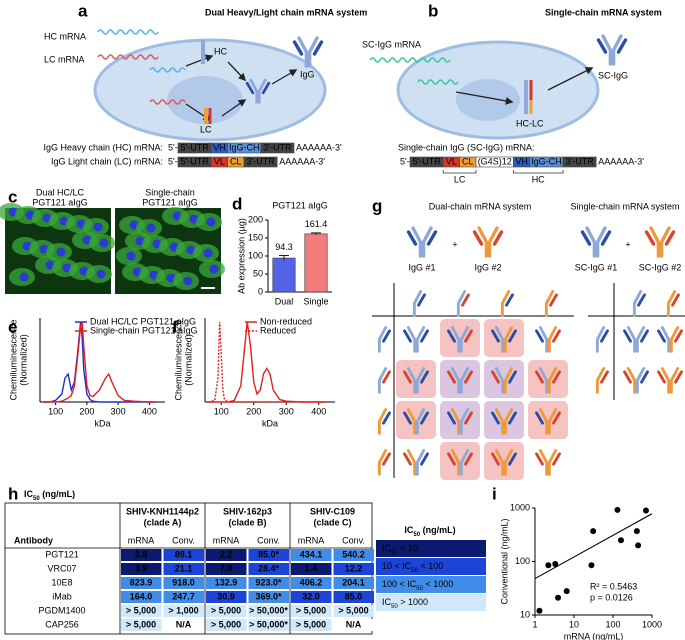 Image resolution: width=685 pixels, height=640 pixels. What do you see at coordinates (237, 203) in the screenshot?
I see `panel-label: d` at bounding box center [237, 203].